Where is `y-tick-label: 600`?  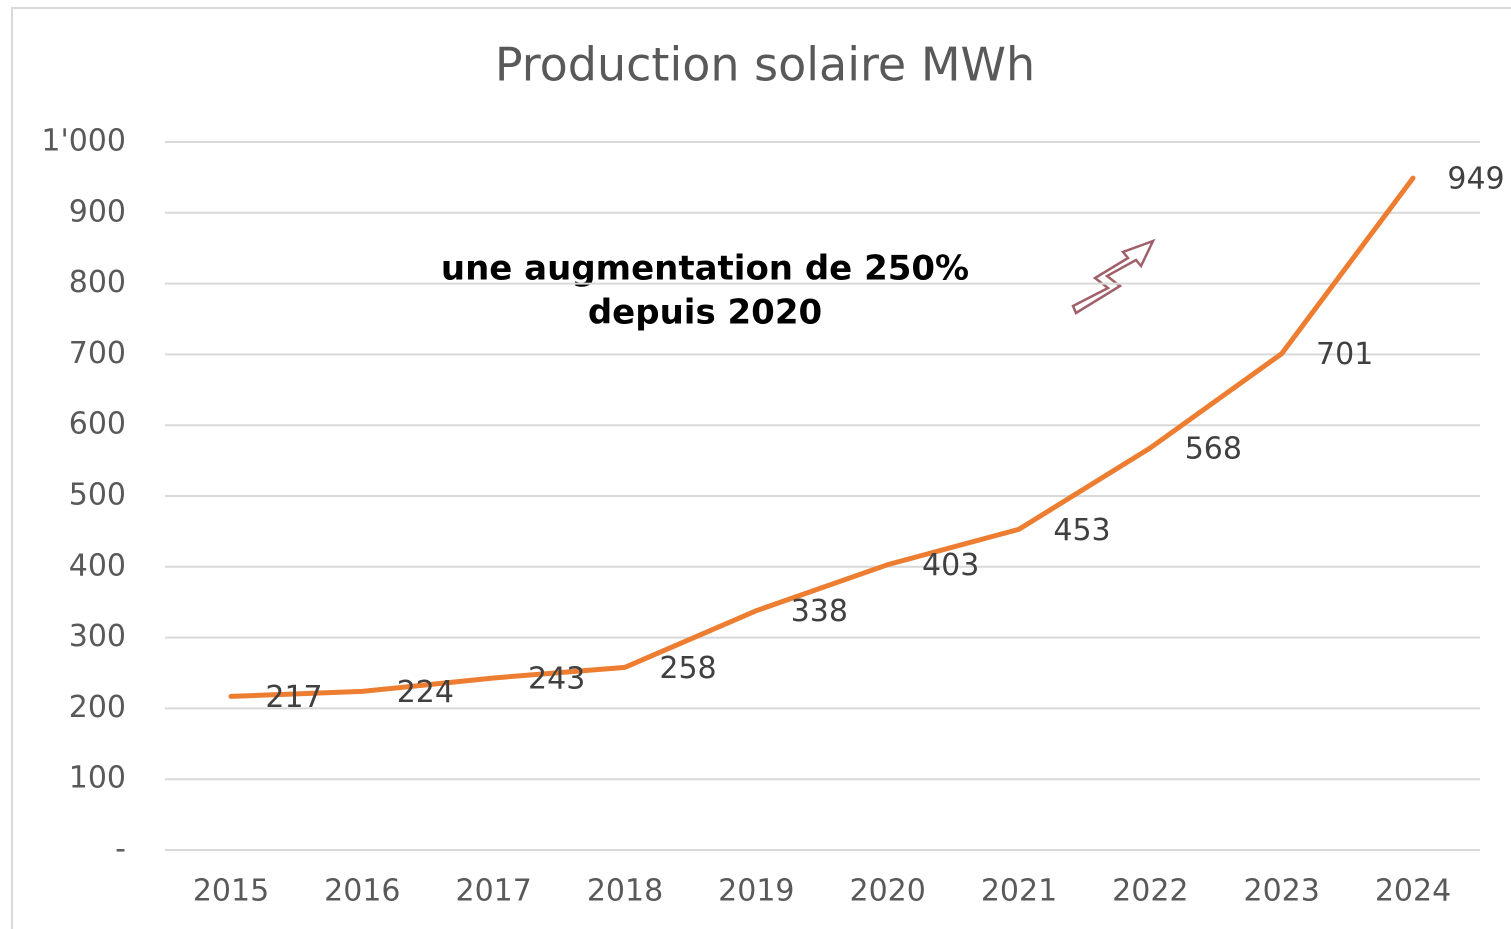
y-tick-label: 600 is located at coordinates (97, 424).